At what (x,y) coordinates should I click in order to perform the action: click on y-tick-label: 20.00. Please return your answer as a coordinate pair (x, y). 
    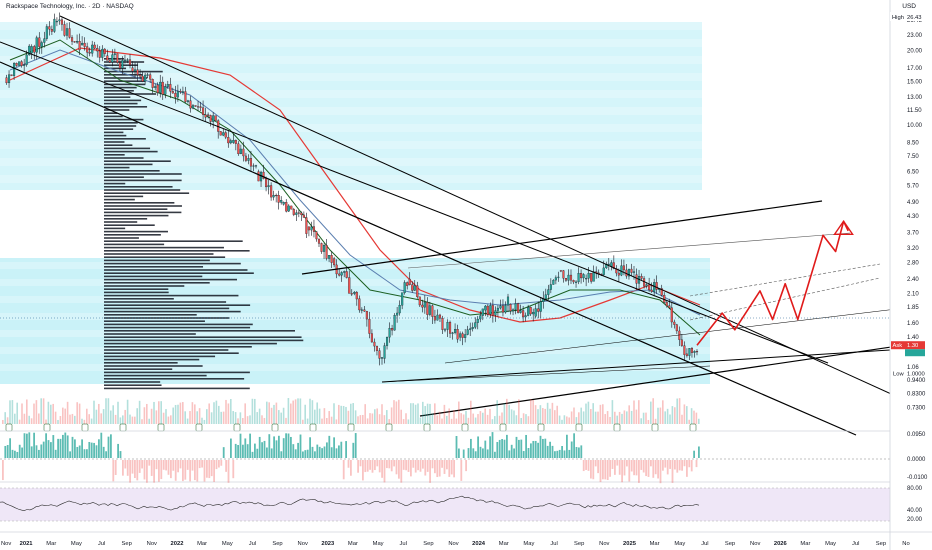
    Looking at the image, I should click on (915, 51).